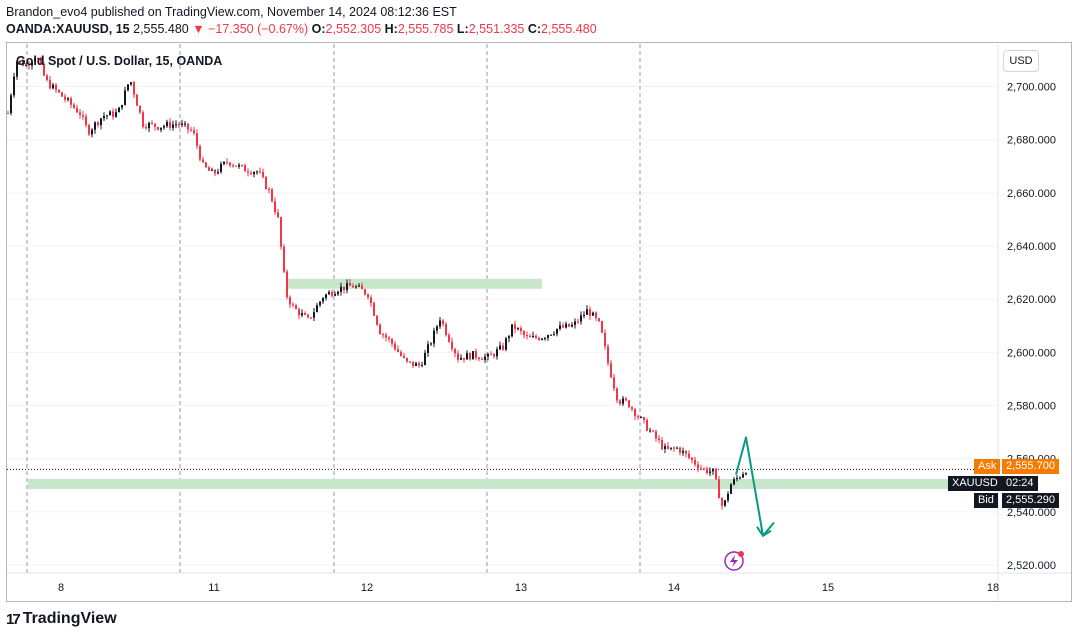 The height and width of the screenshot is (638, 1078). What do you see at coordinates (518, 483) in the screenshot?
I see `support-zone` at bounding box center [518, 483].